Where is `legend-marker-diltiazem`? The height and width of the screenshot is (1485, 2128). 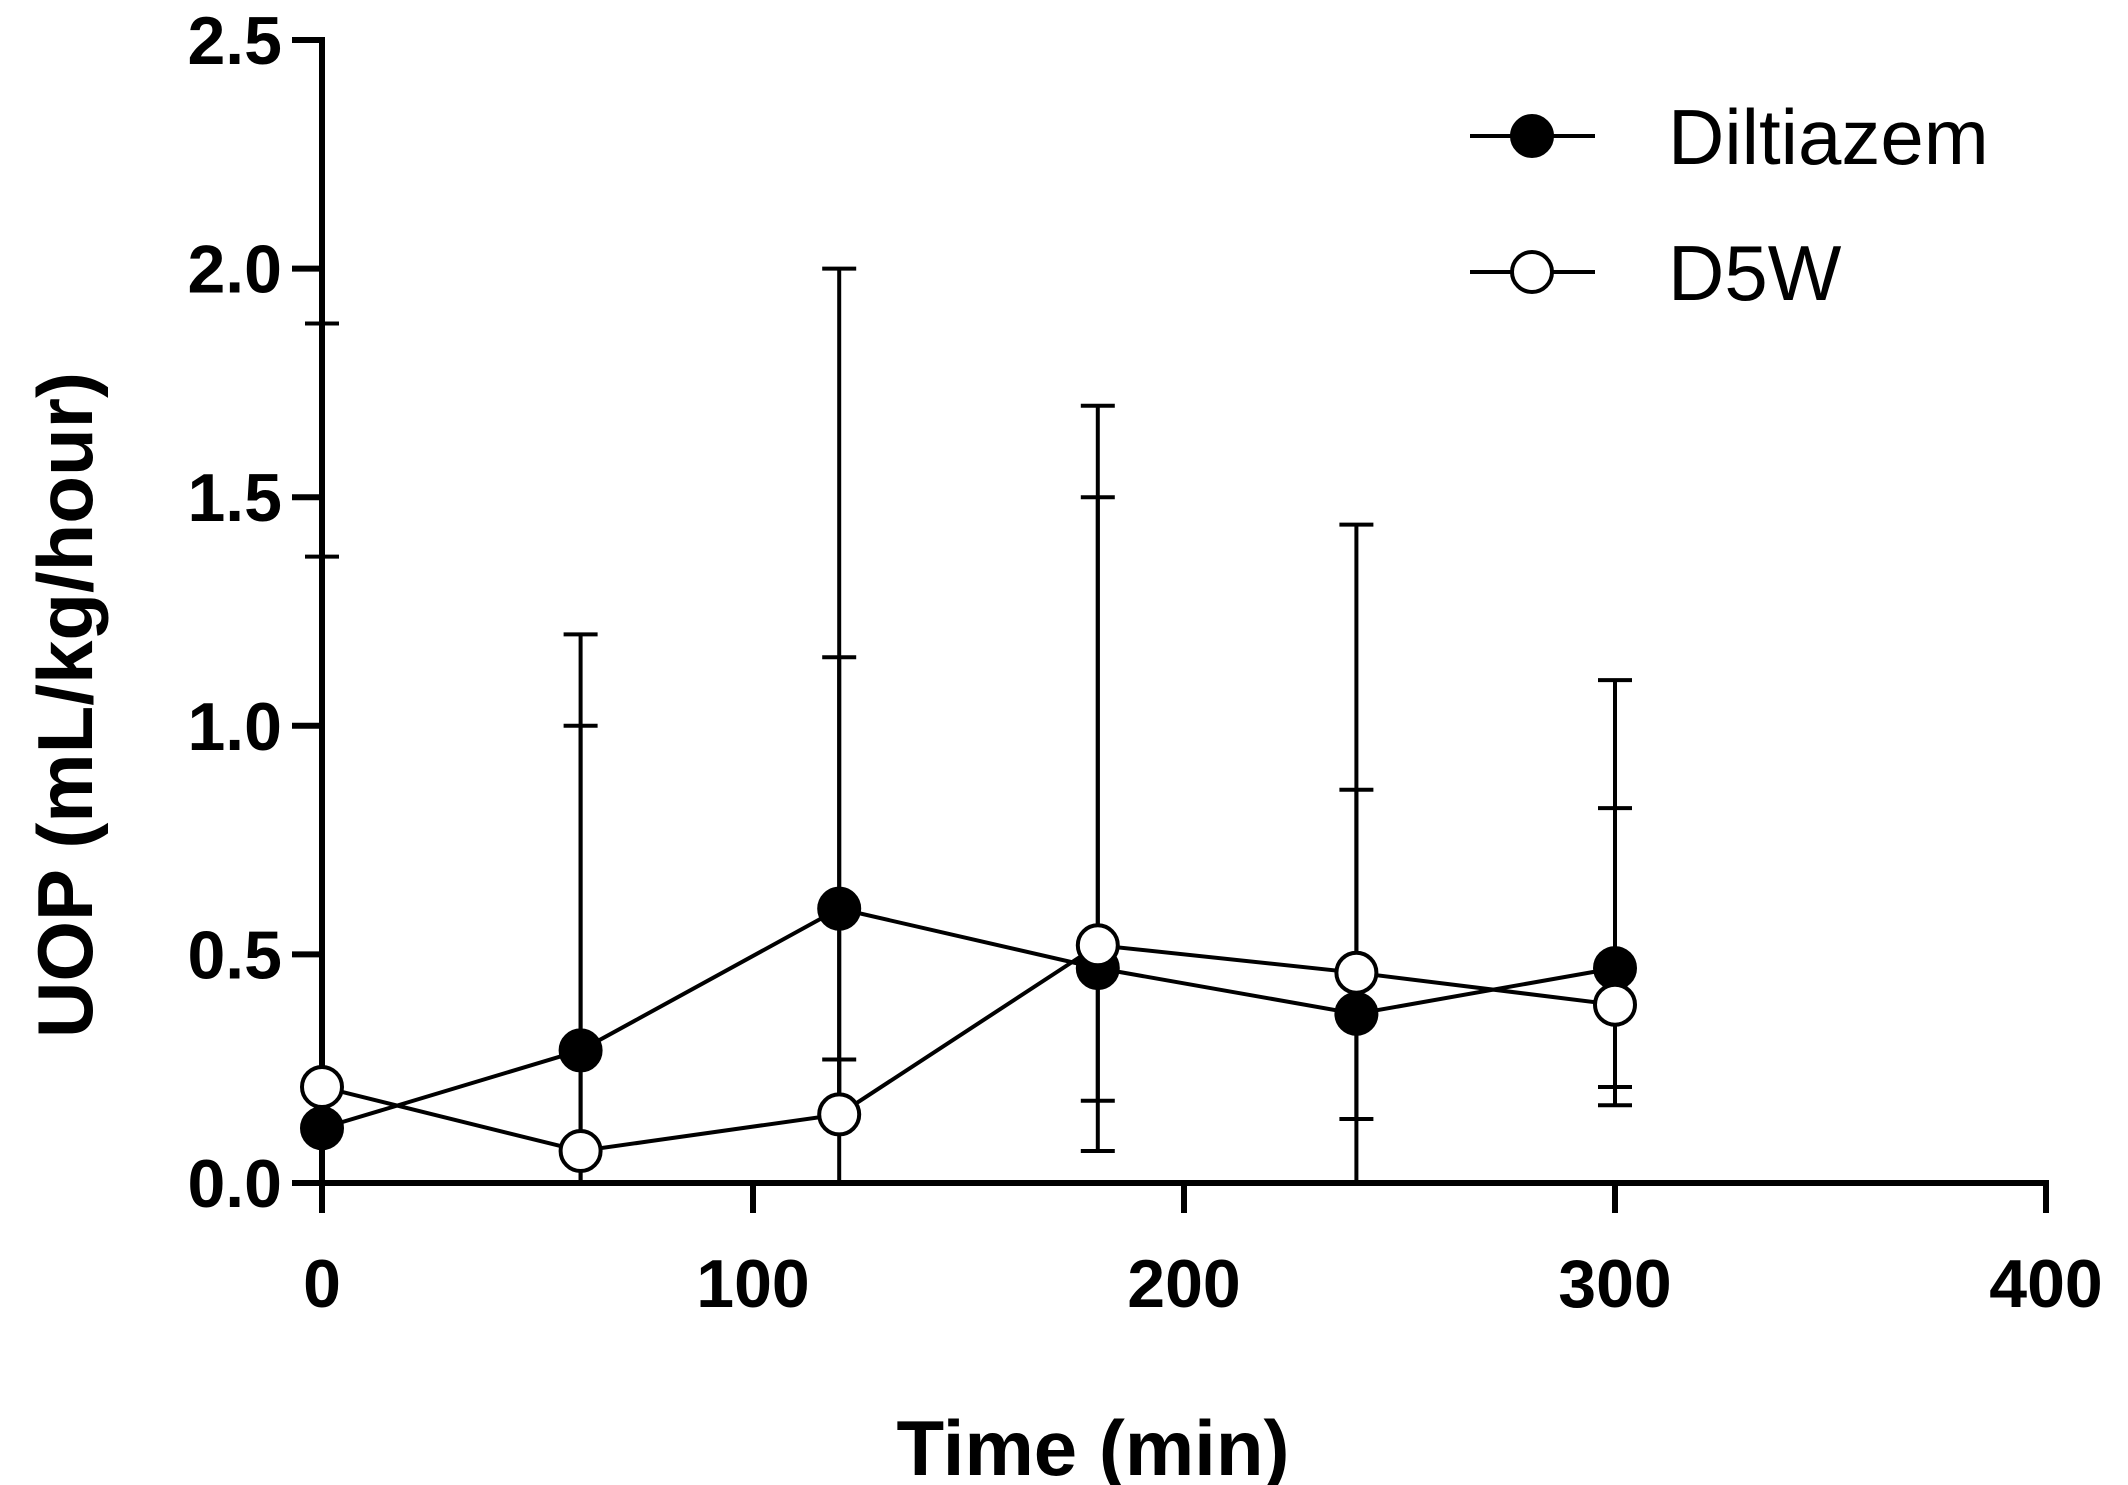 legend-marker-diltiazem is located at coordinates (1532, 136).